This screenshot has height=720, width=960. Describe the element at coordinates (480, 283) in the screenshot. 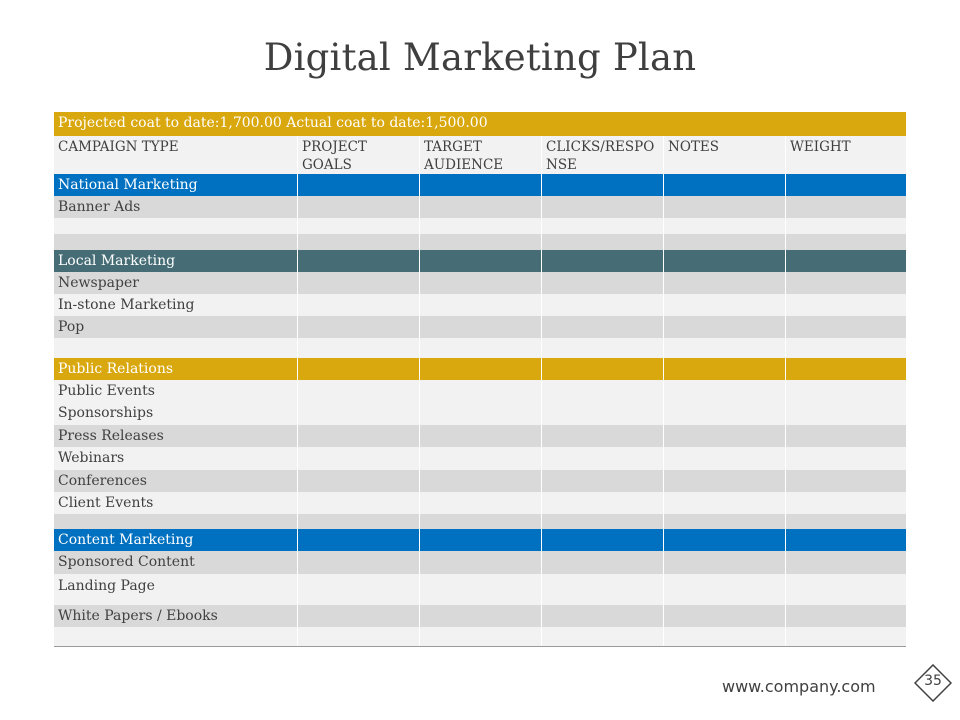

I see `table-row: Newspaper` at that location.